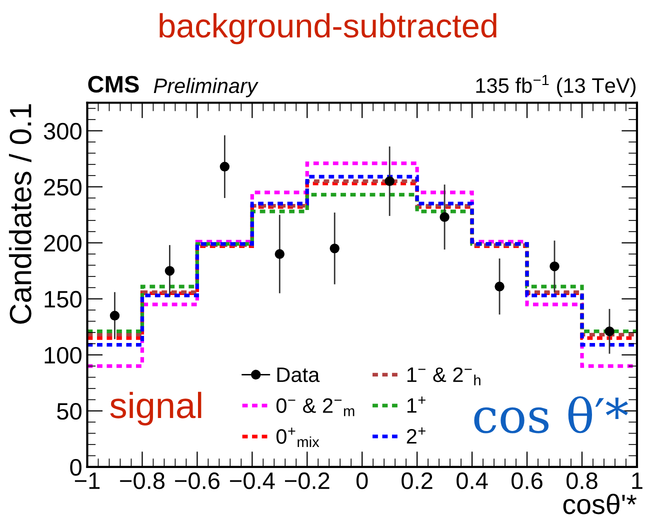 This screenshot has width=656, height=527. What do you see at coordinates (416, 404) in the screenshot?
I see `legend-label: 1$^{+}$` at bounding box center [416, 404].